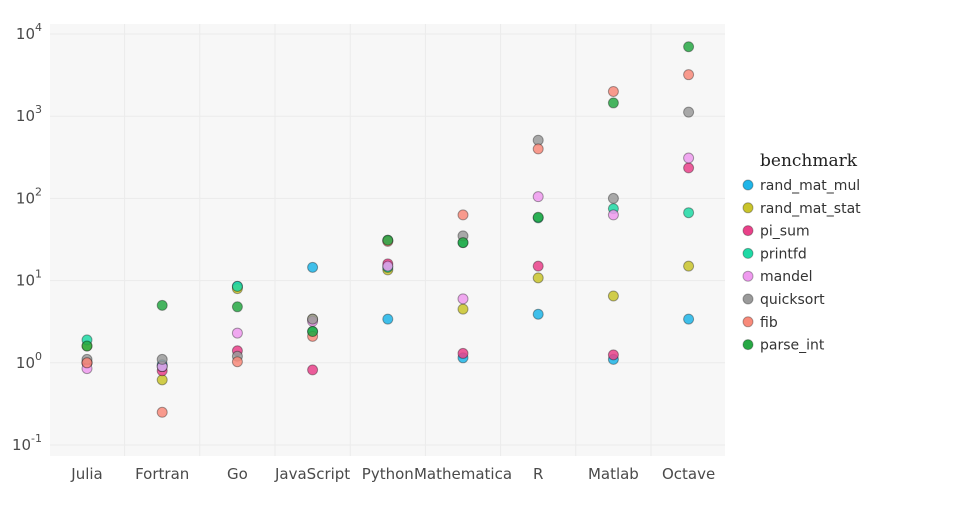 The height and width of the screenshot is (506, 959). I want to click on point-fib-fortran, so click(162, 412).